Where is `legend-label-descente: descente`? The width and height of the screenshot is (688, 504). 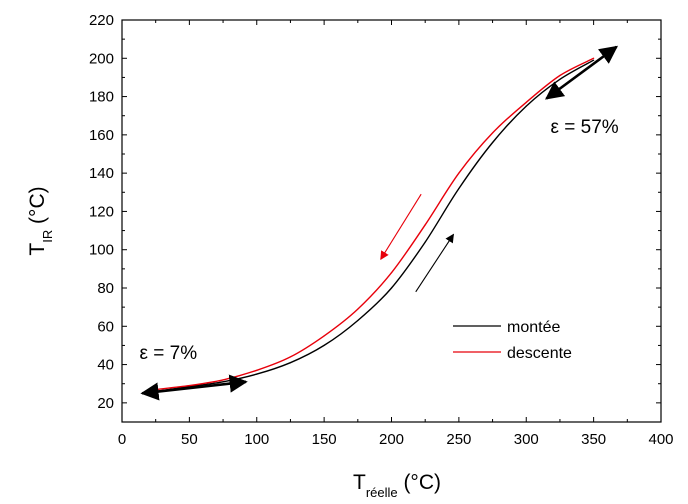
legend-label-descente: descente is located at coordinates (539, 353).